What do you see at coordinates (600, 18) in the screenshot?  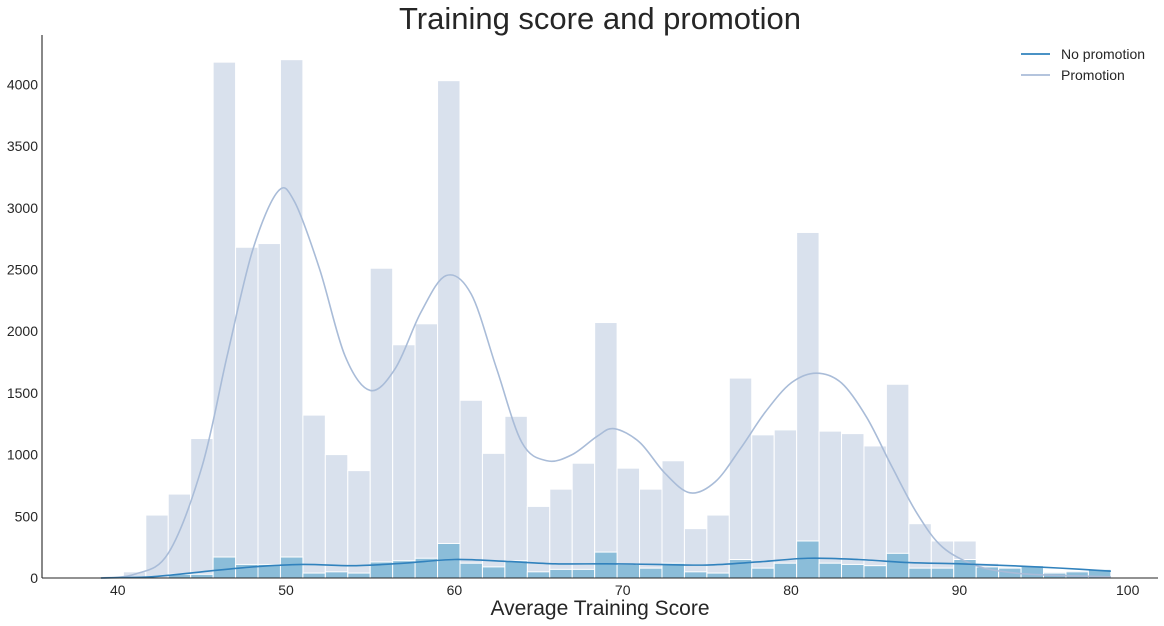 I see `chart-title: Training score and promotion` at bounding box center [600, 18].